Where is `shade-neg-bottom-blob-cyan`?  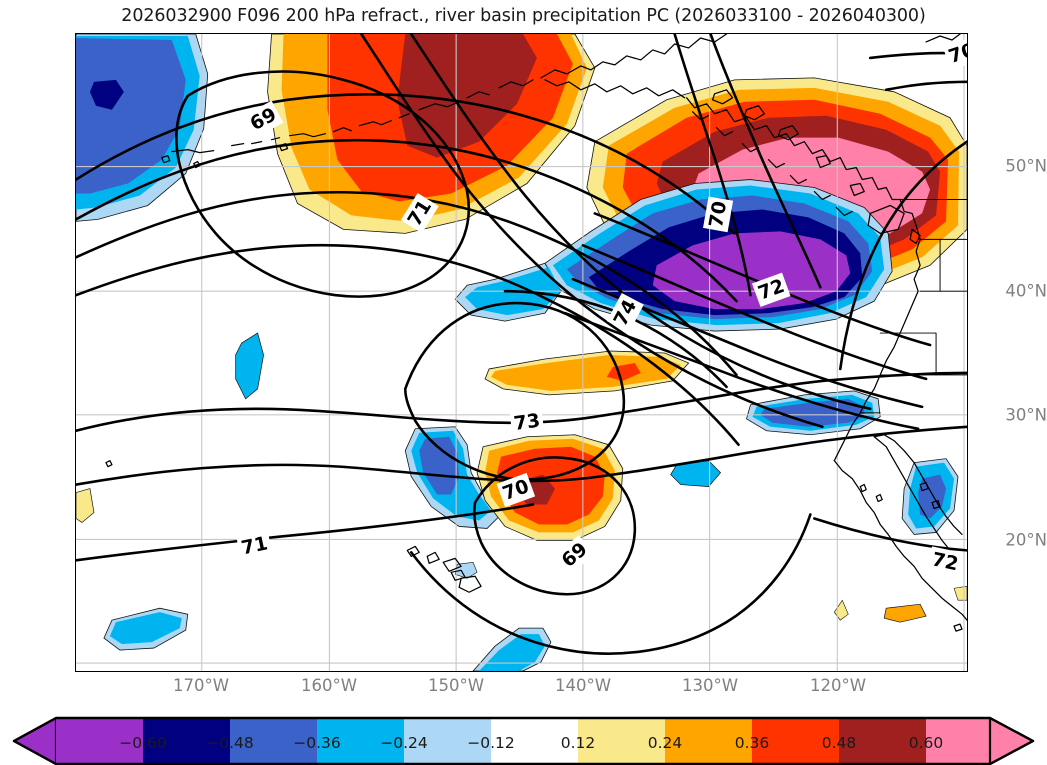
shade-neg-bottom-blob-cyan is located at coordinates (512, 652).